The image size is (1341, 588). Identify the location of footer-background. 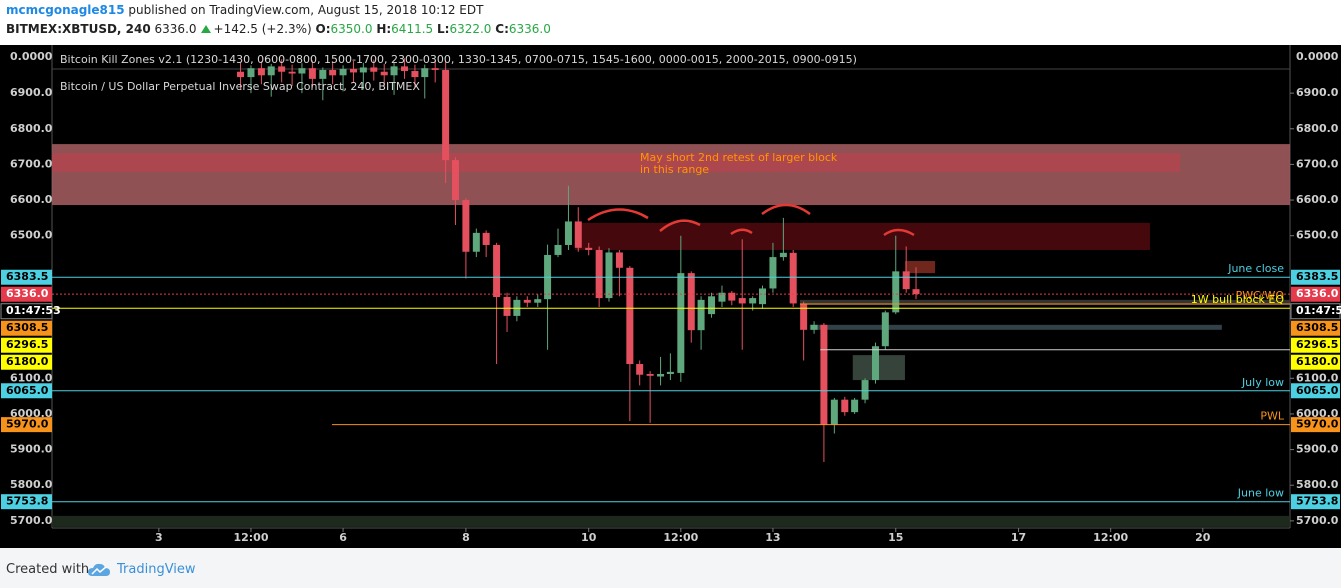
(670, 568).